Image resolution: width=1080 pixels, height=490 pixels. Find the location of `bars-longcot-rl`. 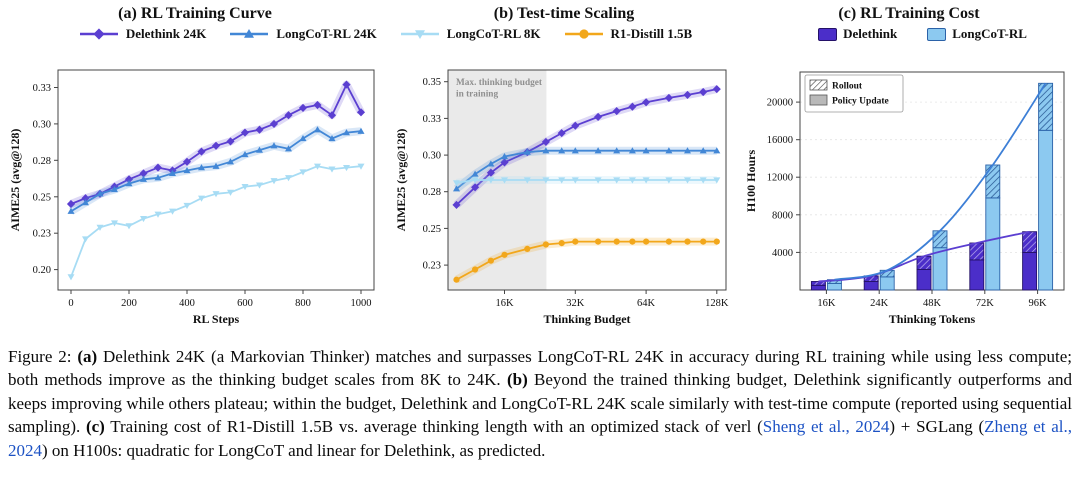

bars-longcot-rl is located at coordinates (940, 186).